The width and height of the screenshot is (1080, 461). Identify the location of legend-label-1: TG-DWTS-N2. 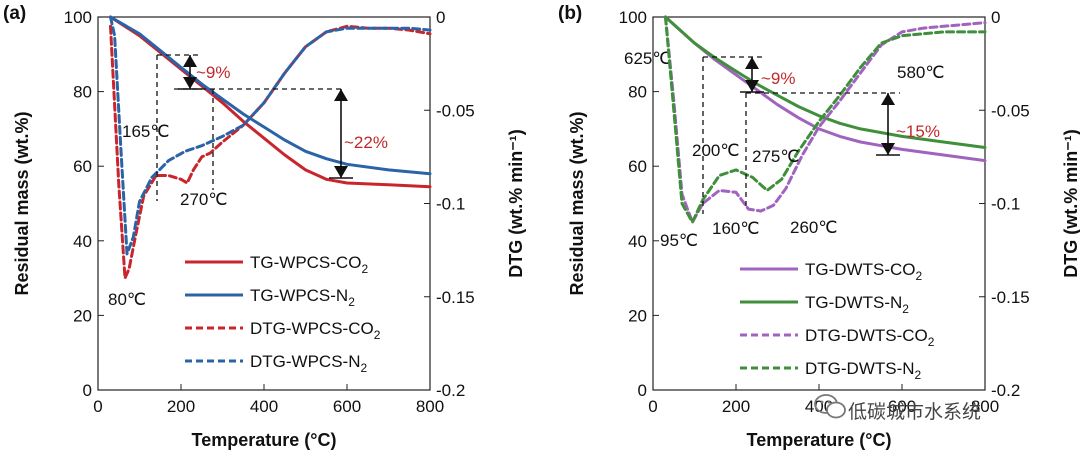
(857, 304).